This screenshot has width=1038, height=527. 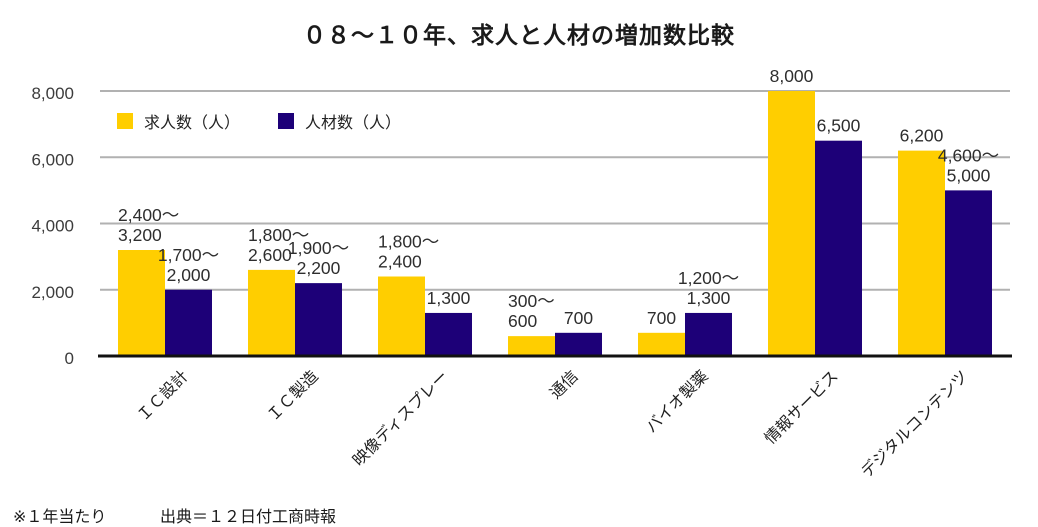 What do you see at coordinates (52, 93) in the screenshot?
I see `y-axis-tick-label: 8,000` at bounding box center [52, 93].